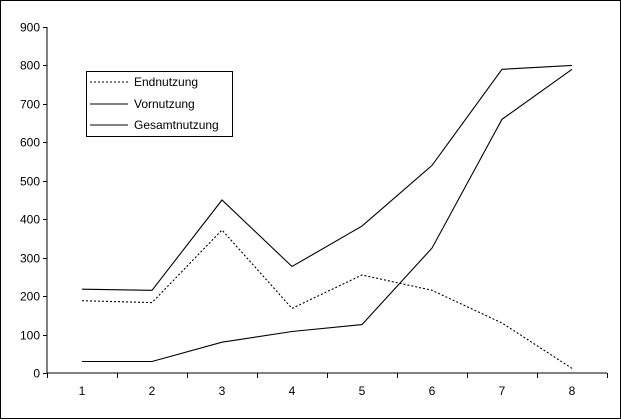  What do you see at coordinates (572, 391) in the screenshot?
I see `x-tick-label: 8` at bounding box center [572, 391].